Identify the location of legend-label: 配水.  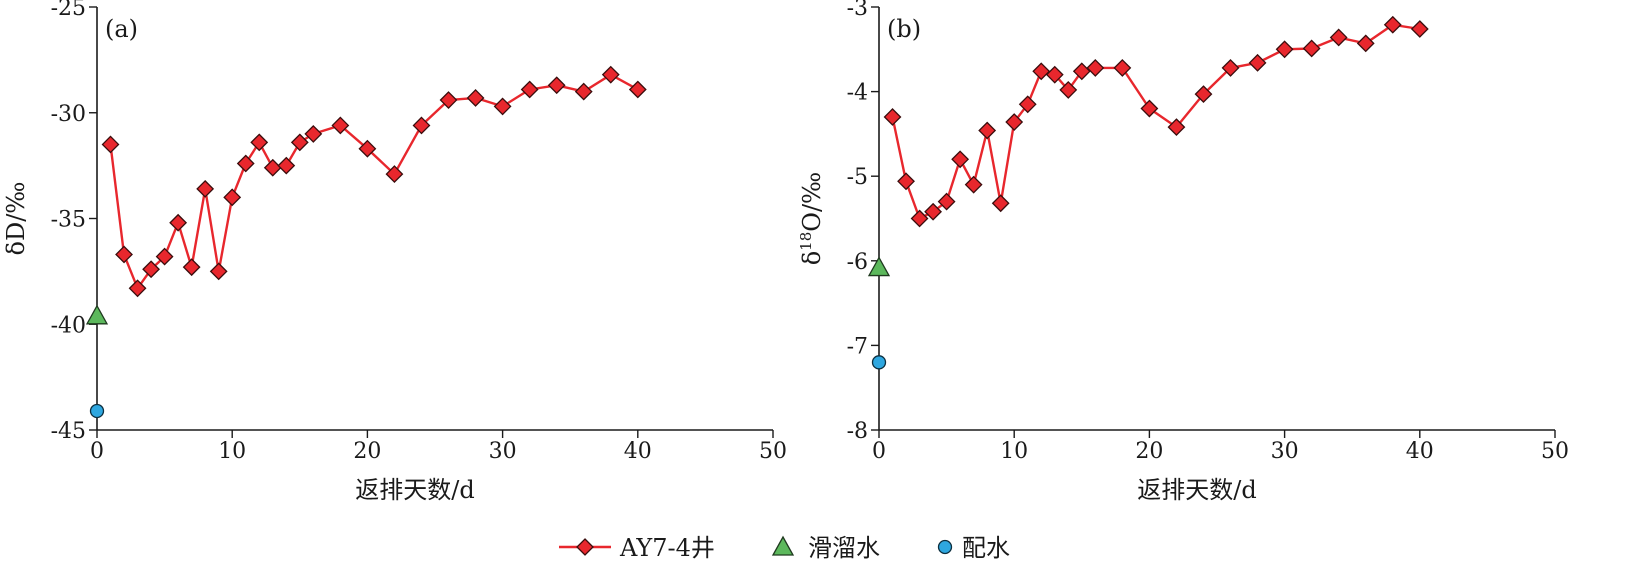
(986, 548).